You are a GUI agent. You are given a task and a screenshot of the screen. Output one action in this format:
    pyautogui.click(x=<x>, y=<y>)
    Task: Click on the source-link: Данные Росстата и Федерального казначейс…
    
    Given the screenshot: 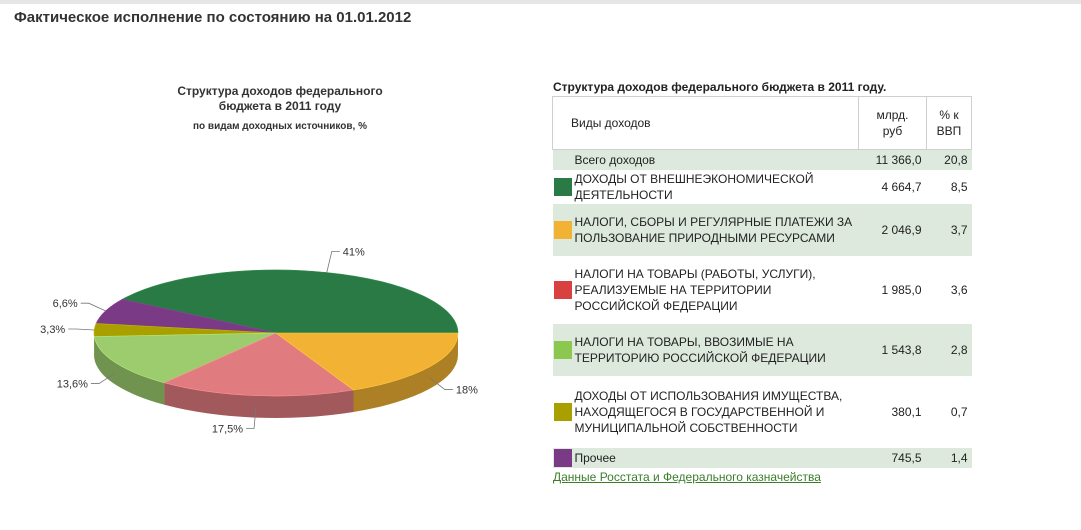 What is the action you would take?
    pyautogui.click(x=687, y=477)
    